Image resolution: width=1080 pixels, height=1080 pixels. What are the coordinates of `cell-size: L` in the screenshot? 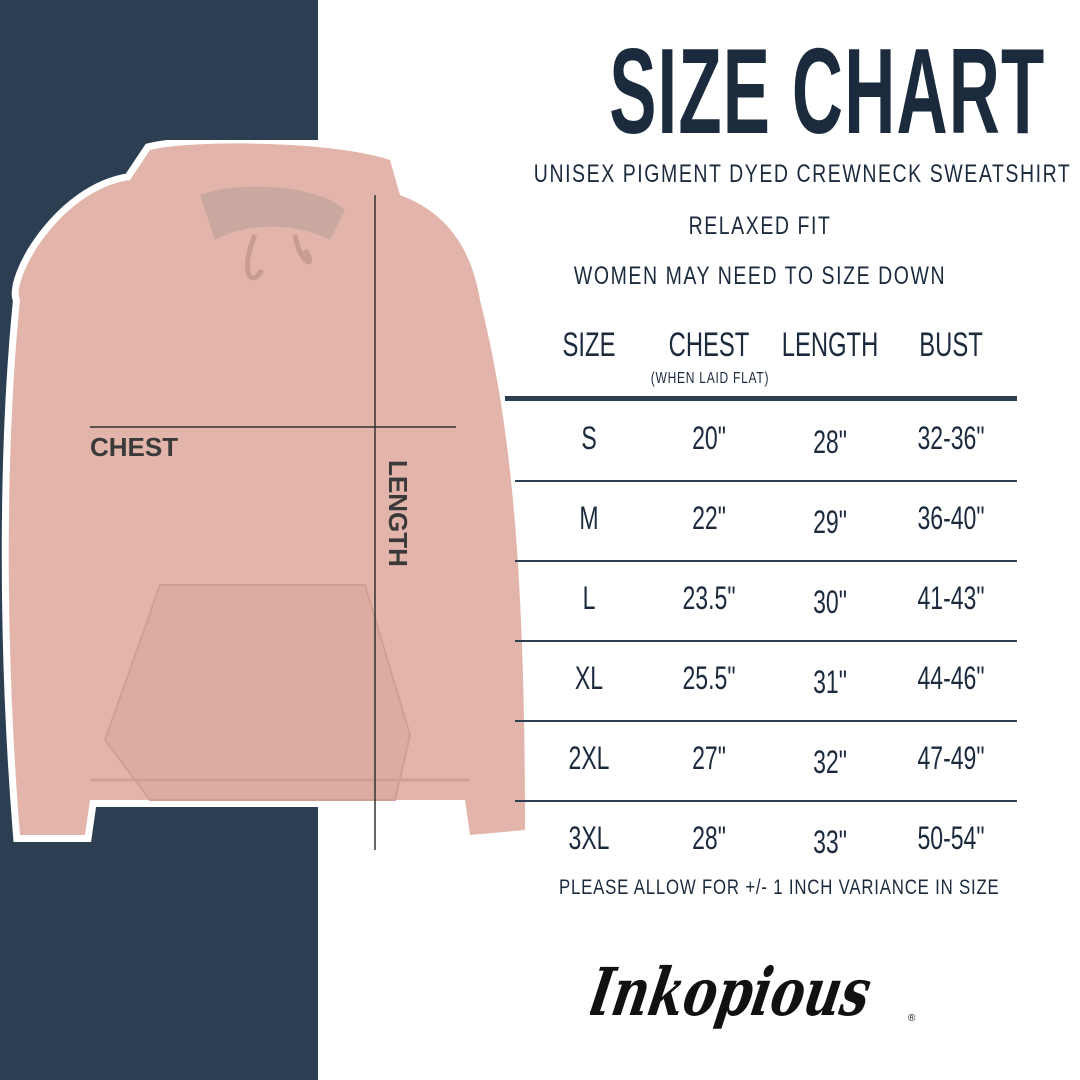 It's located at (589, 598).